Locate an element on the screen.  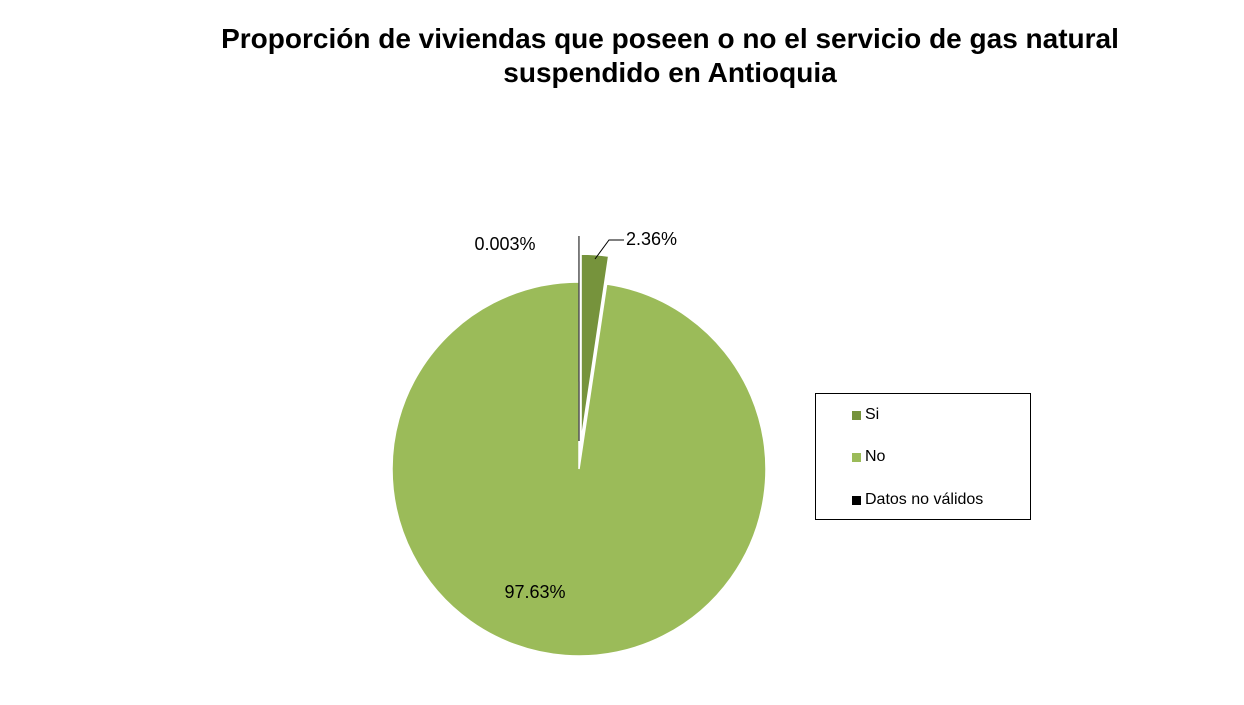
legend-item-si: Si is located at coordinates (865, 415).